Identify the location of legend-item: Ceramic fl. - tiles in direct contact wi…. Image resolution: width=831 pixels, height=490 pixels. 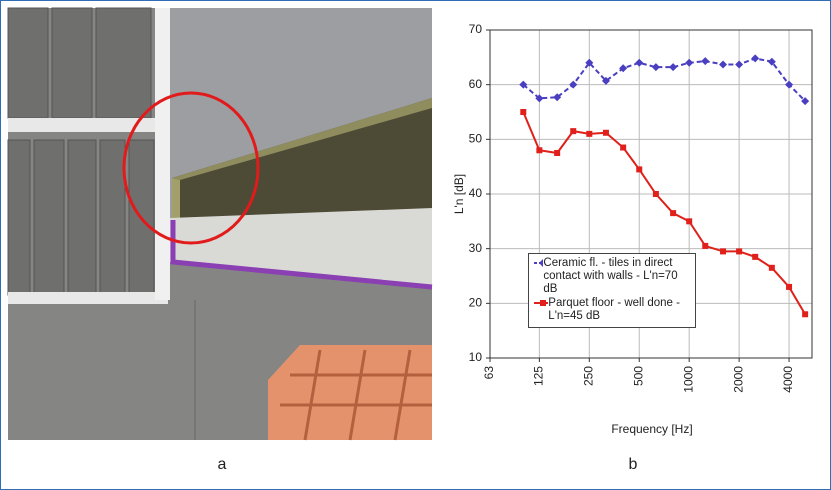
(612, 276).